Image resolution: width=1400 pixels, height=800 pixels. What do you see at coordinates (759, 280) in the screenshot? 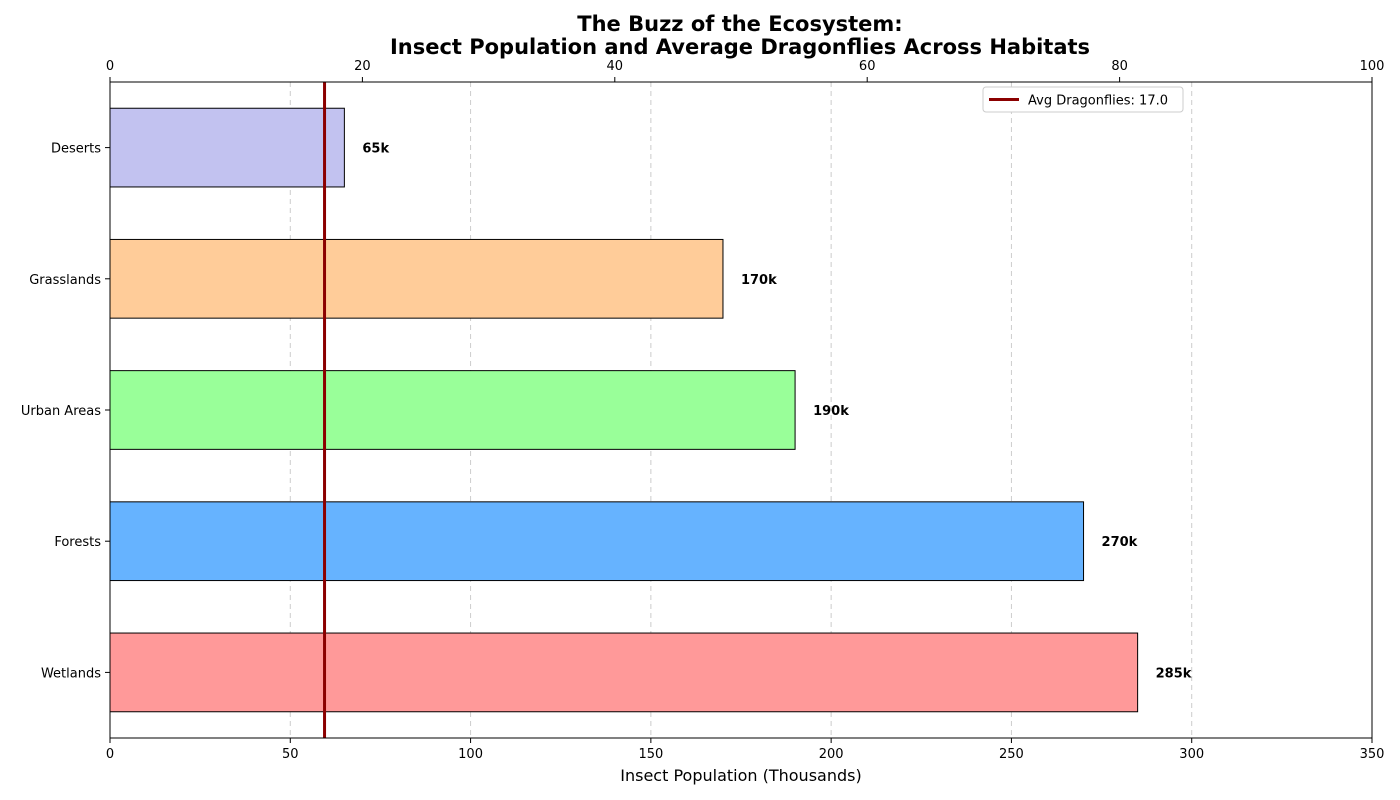
I see `bar-label-grasslands: 170k` at bounding box center [759, 280].